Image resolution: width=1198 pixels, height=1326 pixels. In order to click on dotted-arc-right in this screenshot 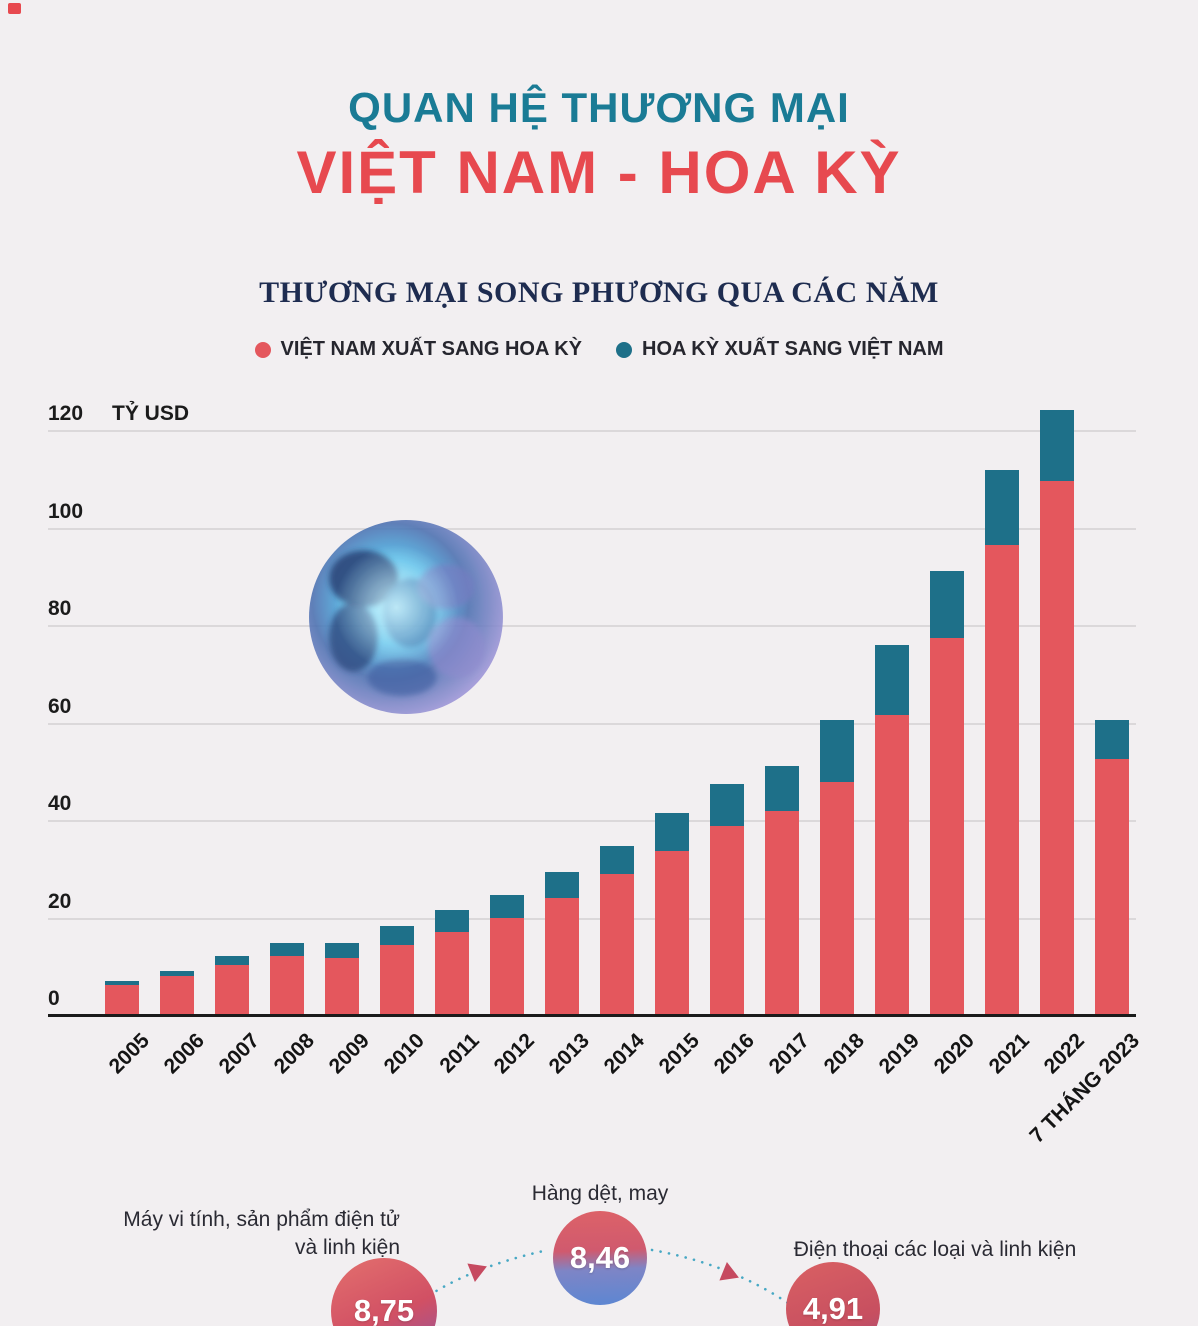, I will do `click(723, 1279)`.